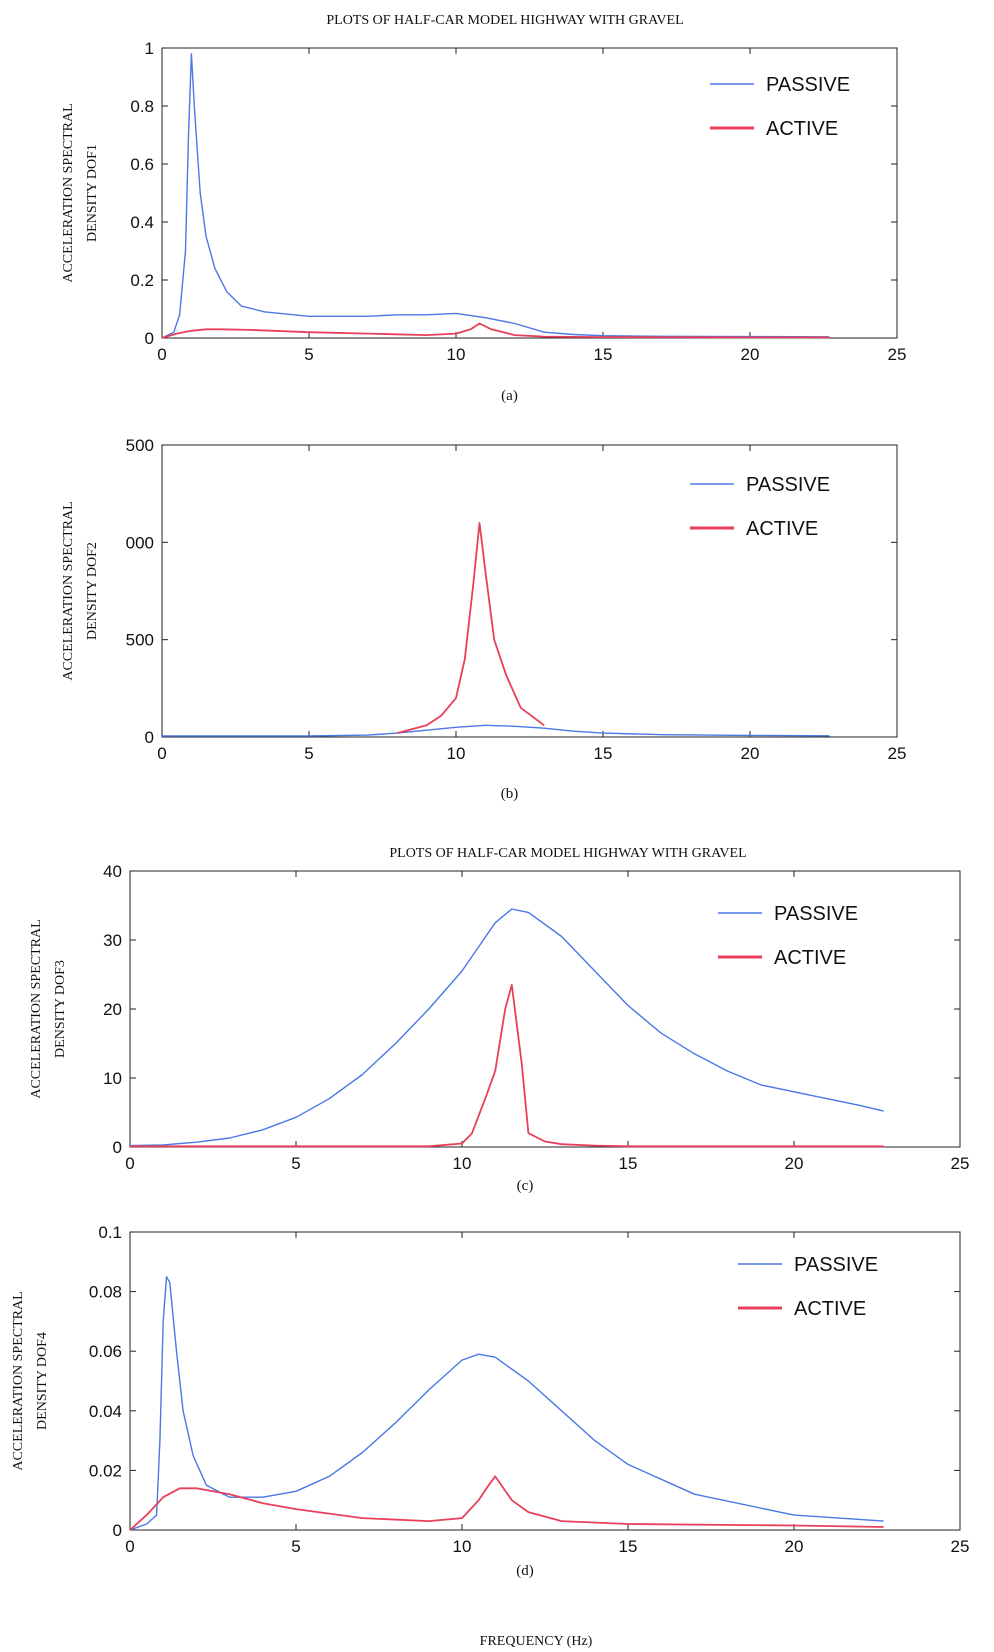 The height and width of the screenshot is (1652, 994). Describe the element at coordinates (112, 871) in the screenshot. I see `y-tick-label: 40` at that location.